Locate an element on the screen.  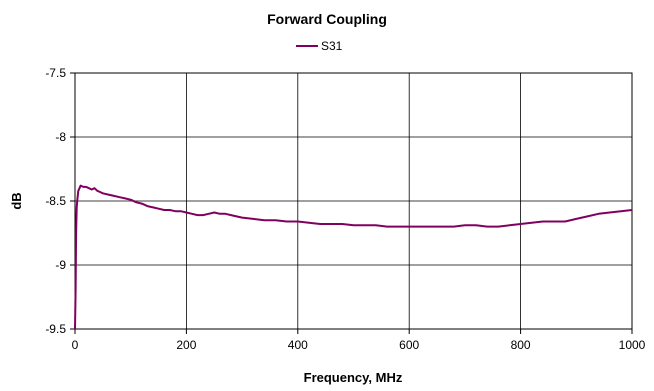
y-tick-label: -9 is located at coordinates (60, 265).